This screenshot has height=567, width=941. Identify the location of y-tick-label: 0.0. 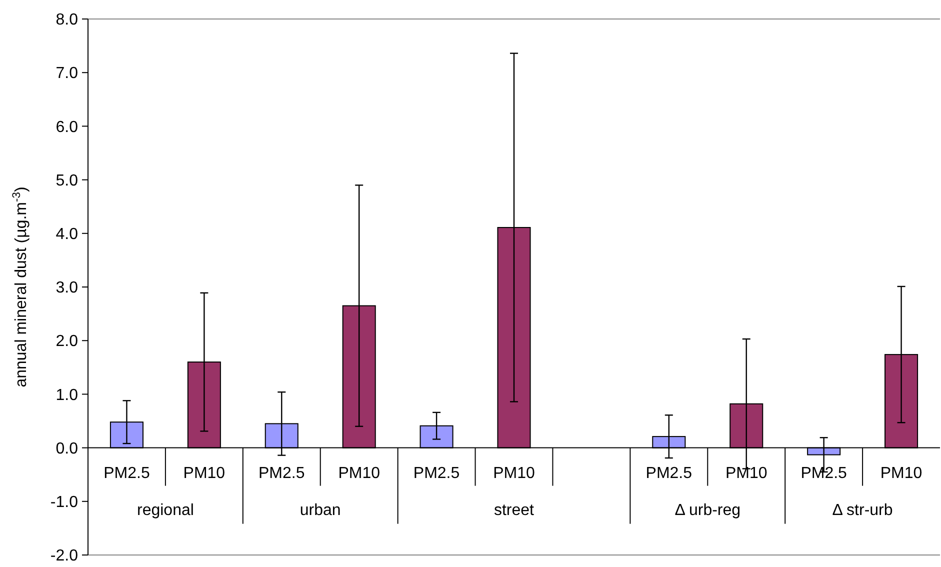
(67, 449).